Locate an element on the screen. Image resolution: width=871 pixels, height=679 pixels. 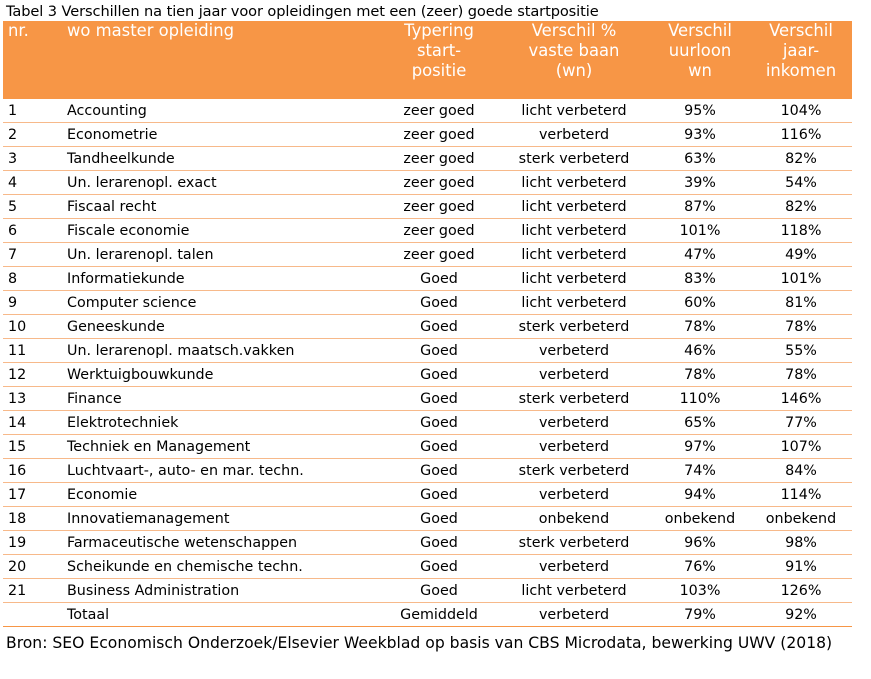
row-jaarinkomen: 116% is located at coordinates (801, 134).